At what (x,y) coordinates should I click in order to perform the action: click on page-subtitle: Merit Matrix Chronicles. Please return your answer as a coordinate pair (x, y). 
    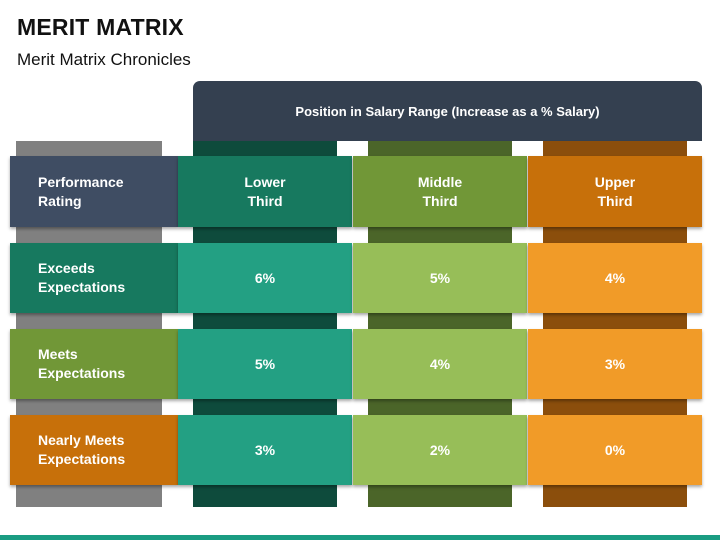
    Looking at the image, I should click on (104, 59).